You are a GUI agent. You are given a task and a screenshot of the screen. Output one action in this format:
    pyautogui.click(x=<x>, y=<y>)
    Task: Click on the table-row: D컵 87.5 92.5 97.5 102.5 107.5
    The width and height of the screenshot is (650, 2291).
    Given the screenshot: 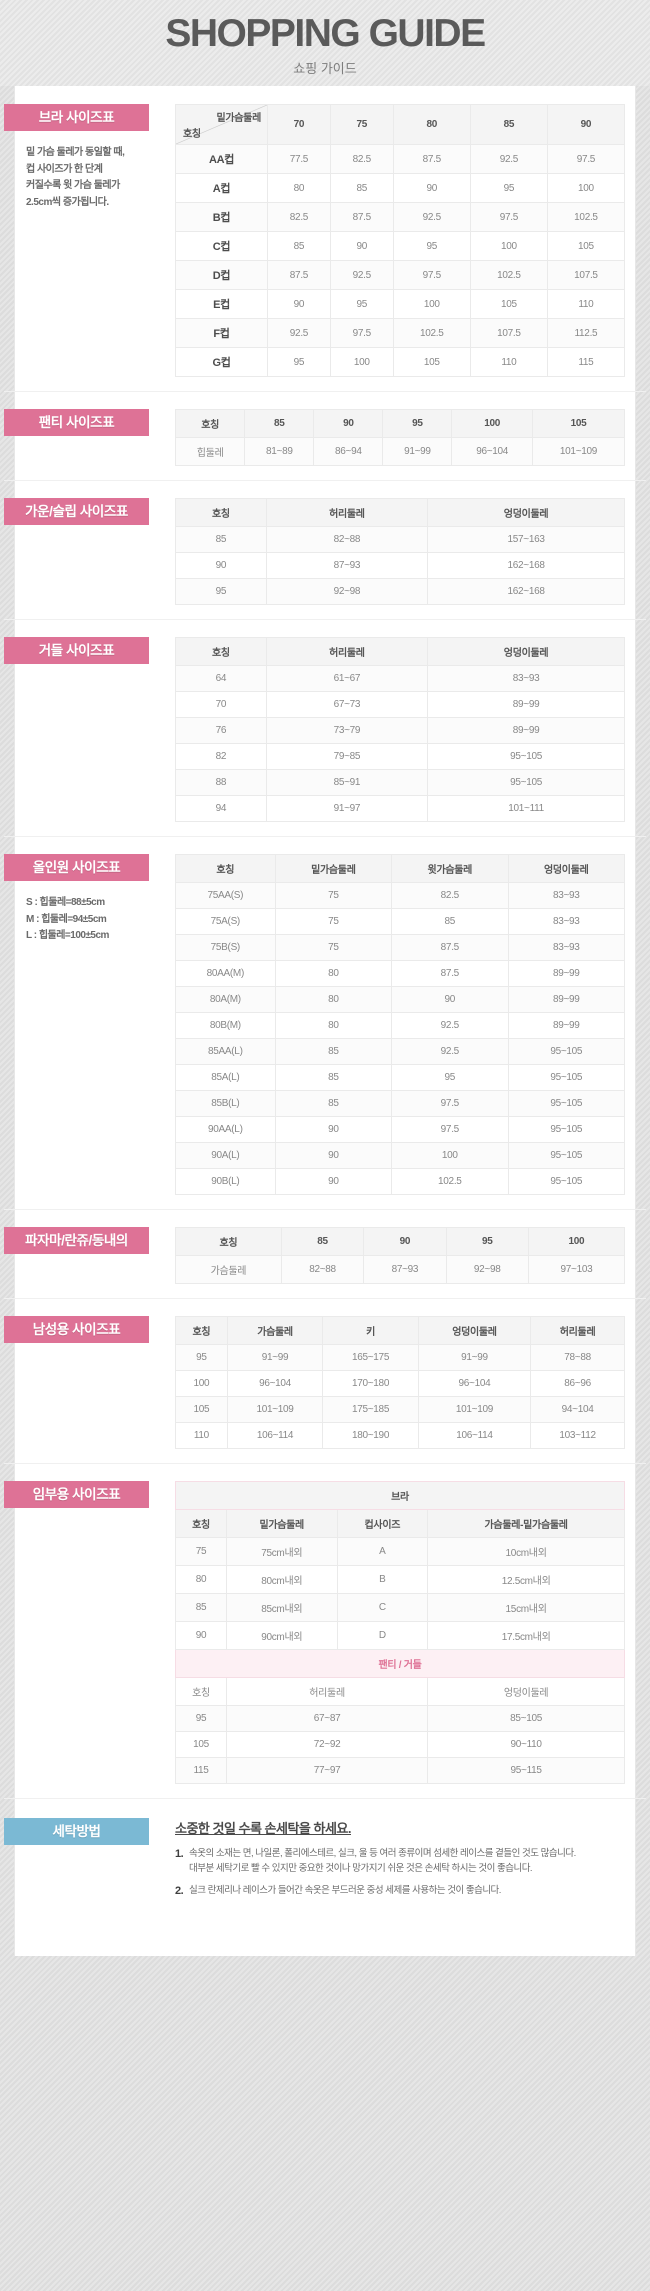 What is the action you would take?
    pyautogui.click(x=400, y=275)
    